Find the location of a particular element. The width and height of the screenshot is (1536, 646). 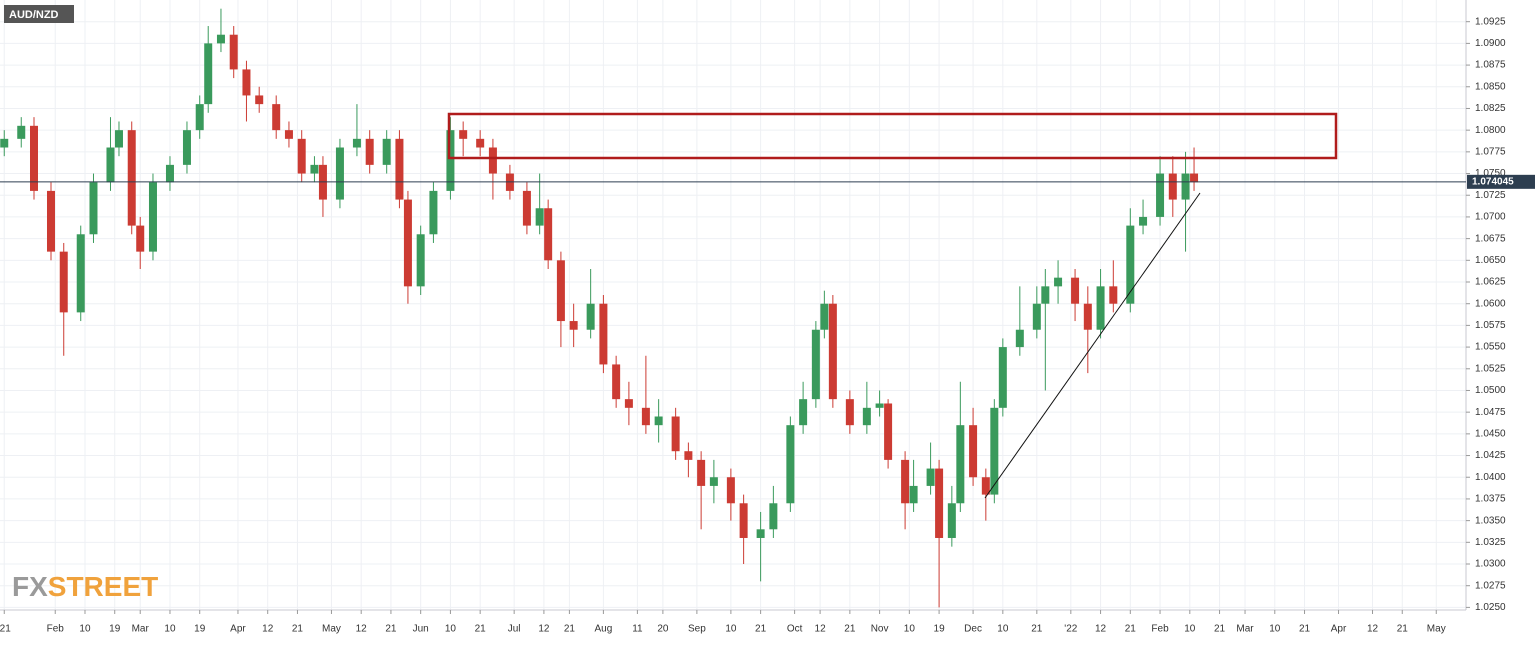

last-price-label: 1.074045 is located at coordinates (1493, 181).